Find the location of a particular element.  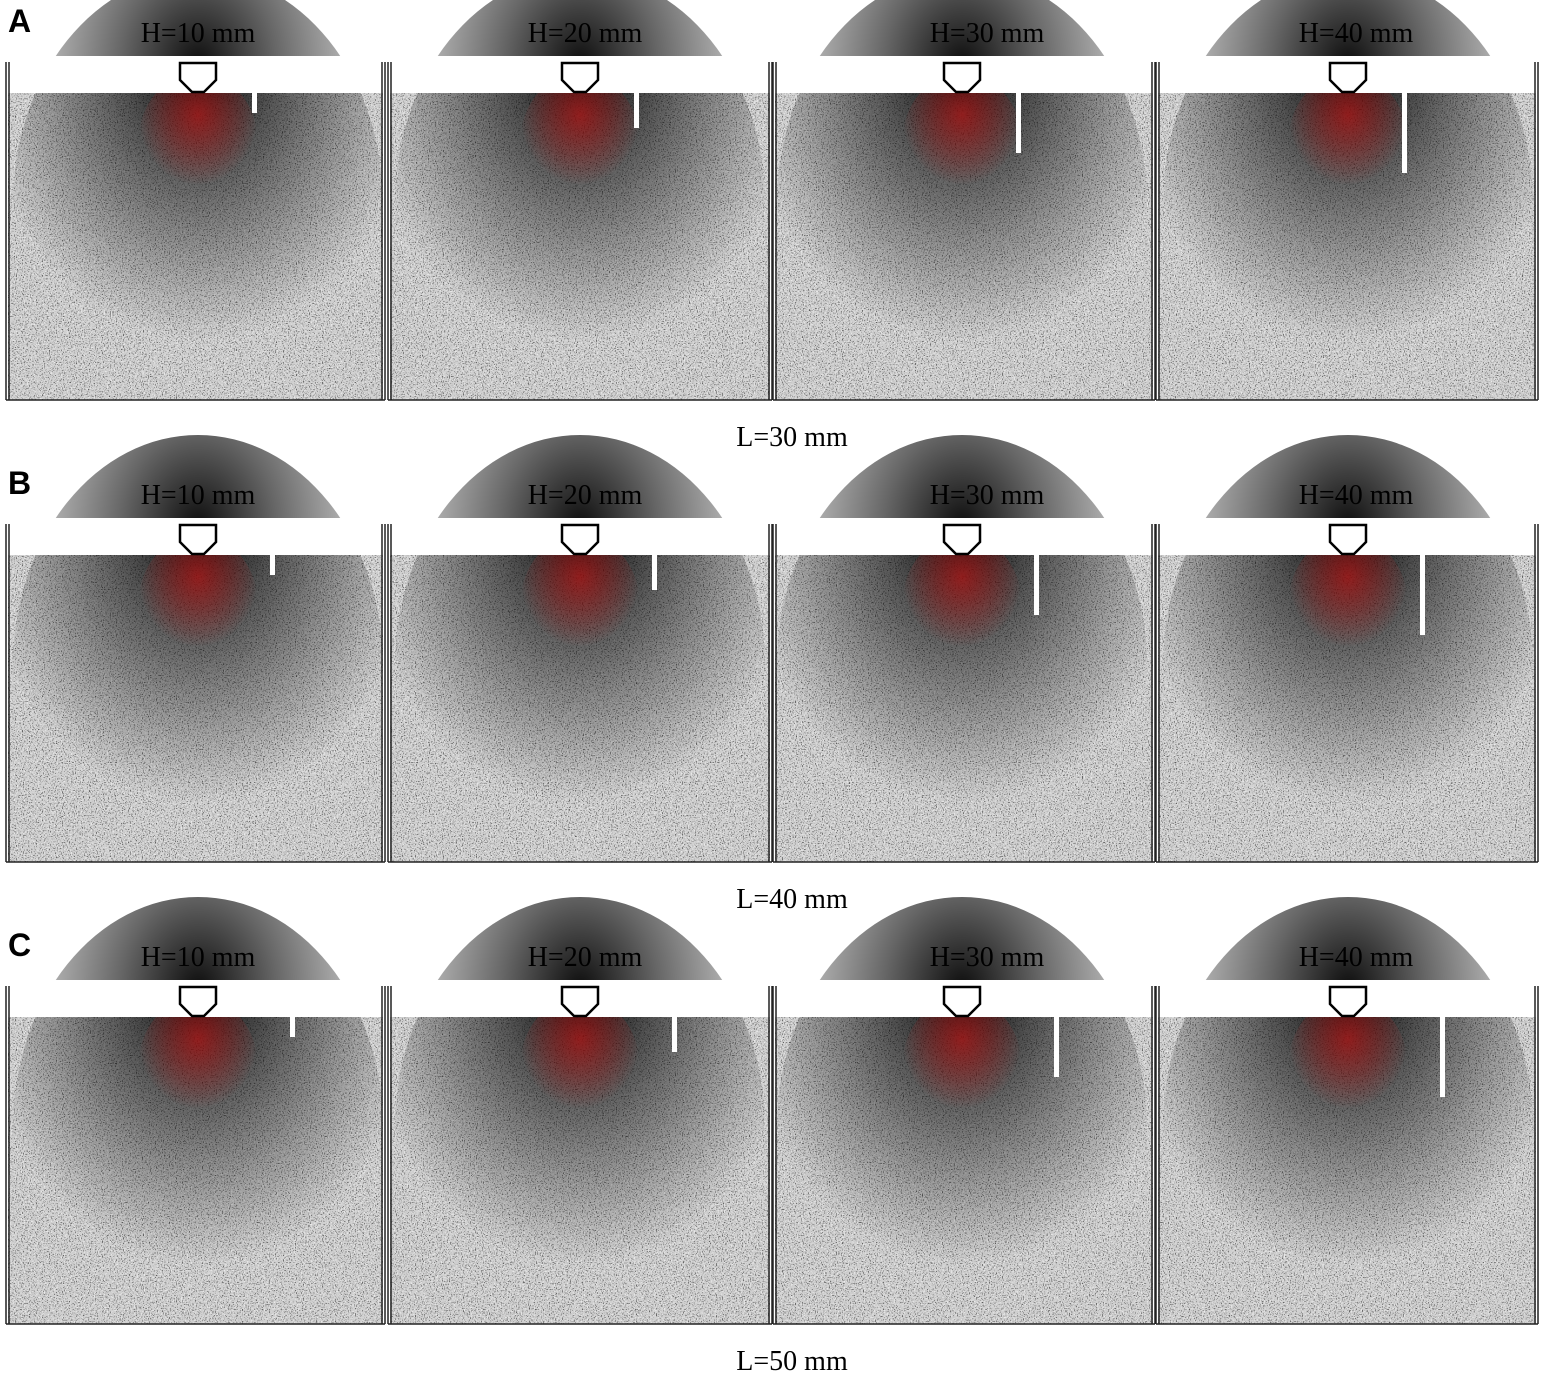

panel-label: C is located at coordinates (19, 945).